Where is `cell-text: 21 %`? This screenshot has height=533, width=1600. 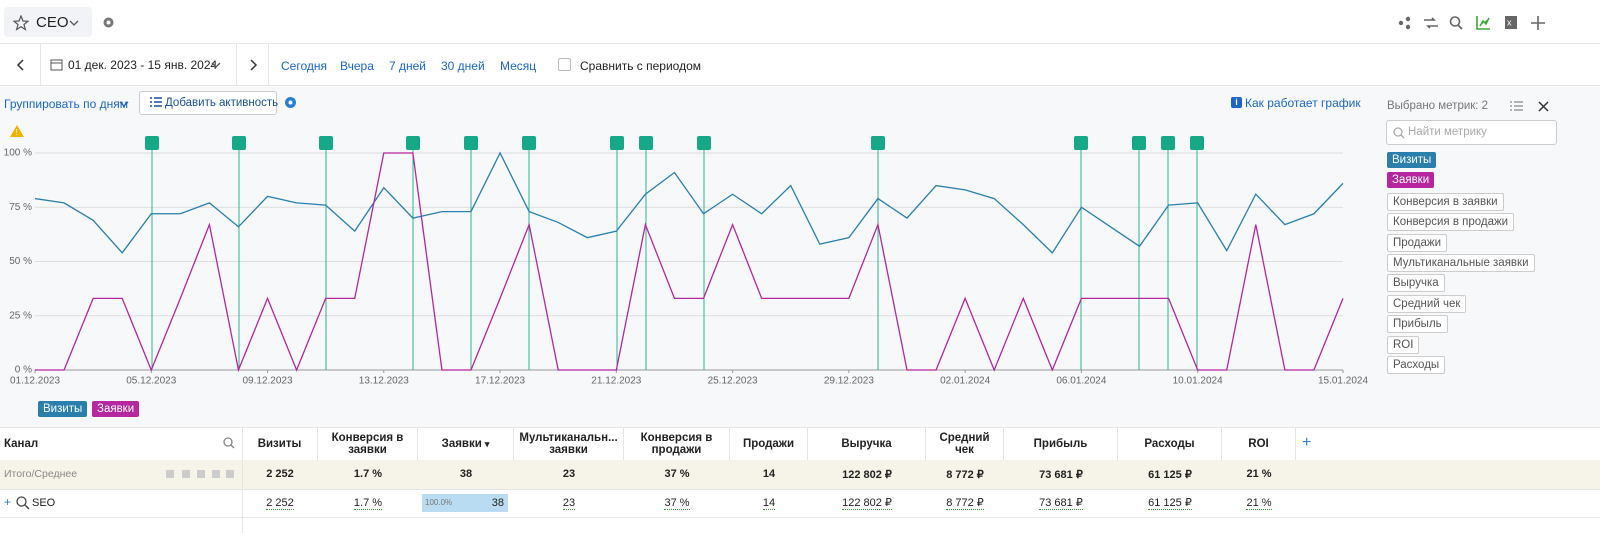
cell-text: 21 % is located at coordinates (1259, 503).